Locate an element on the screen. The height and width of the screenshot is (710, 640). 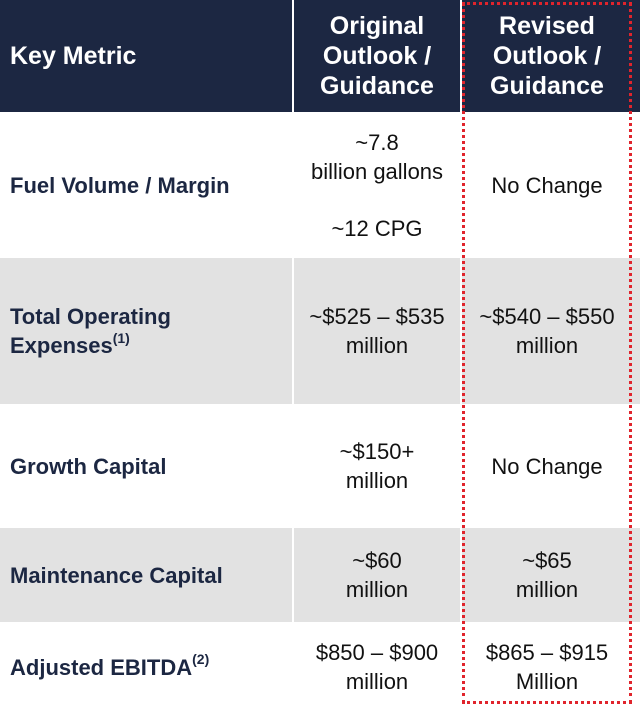
header-revised-line: Guidance is located at coordinates (547, 86).